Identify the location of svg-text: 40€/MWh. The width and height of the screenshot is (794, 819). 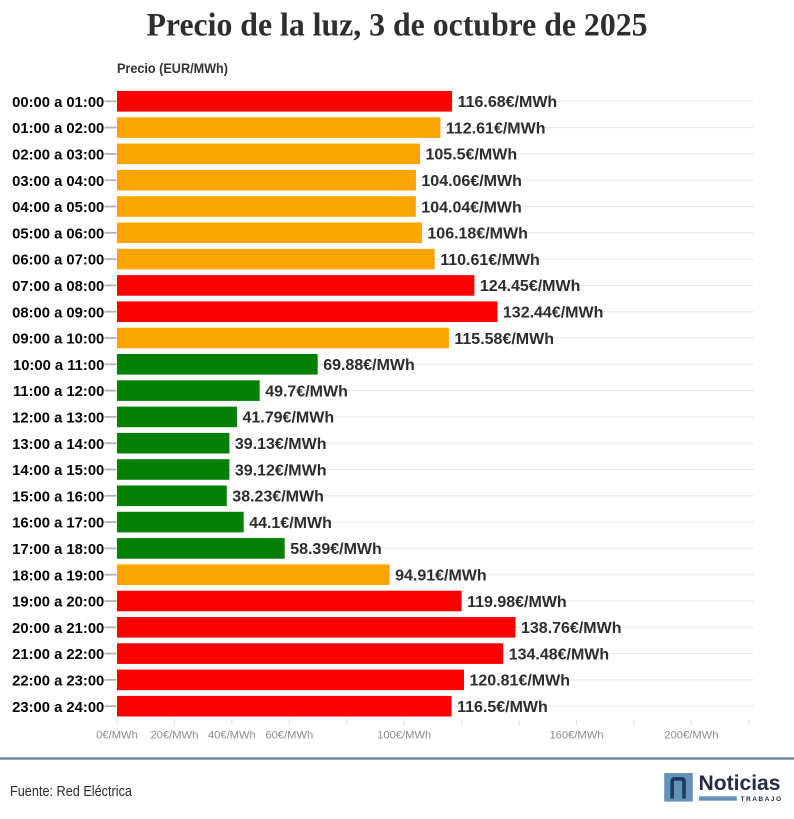
(232, 736).